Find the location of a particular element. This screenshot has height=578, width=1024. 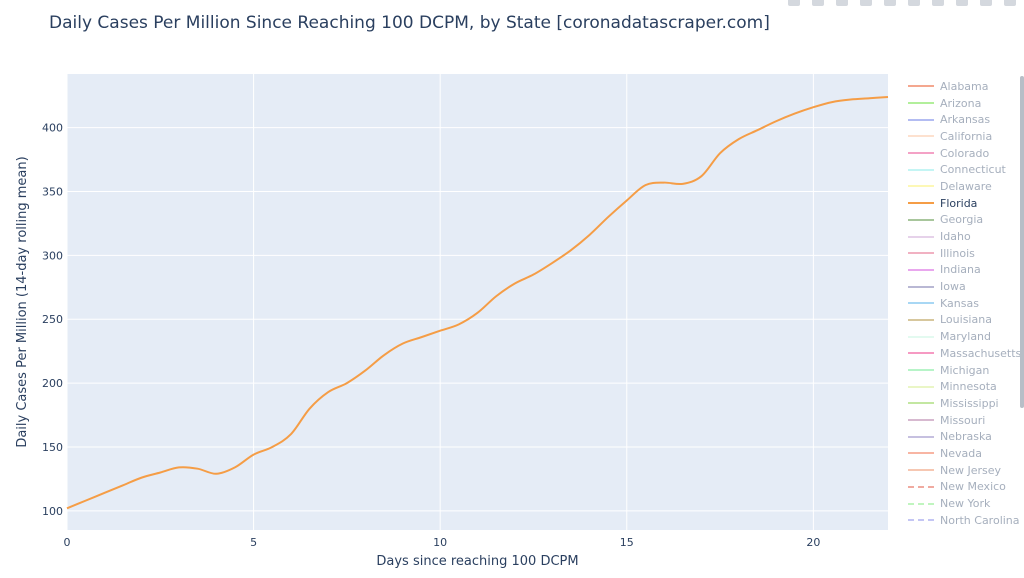

legend-item-north-carolina: North Carolina is located at coordinates (964, 520).